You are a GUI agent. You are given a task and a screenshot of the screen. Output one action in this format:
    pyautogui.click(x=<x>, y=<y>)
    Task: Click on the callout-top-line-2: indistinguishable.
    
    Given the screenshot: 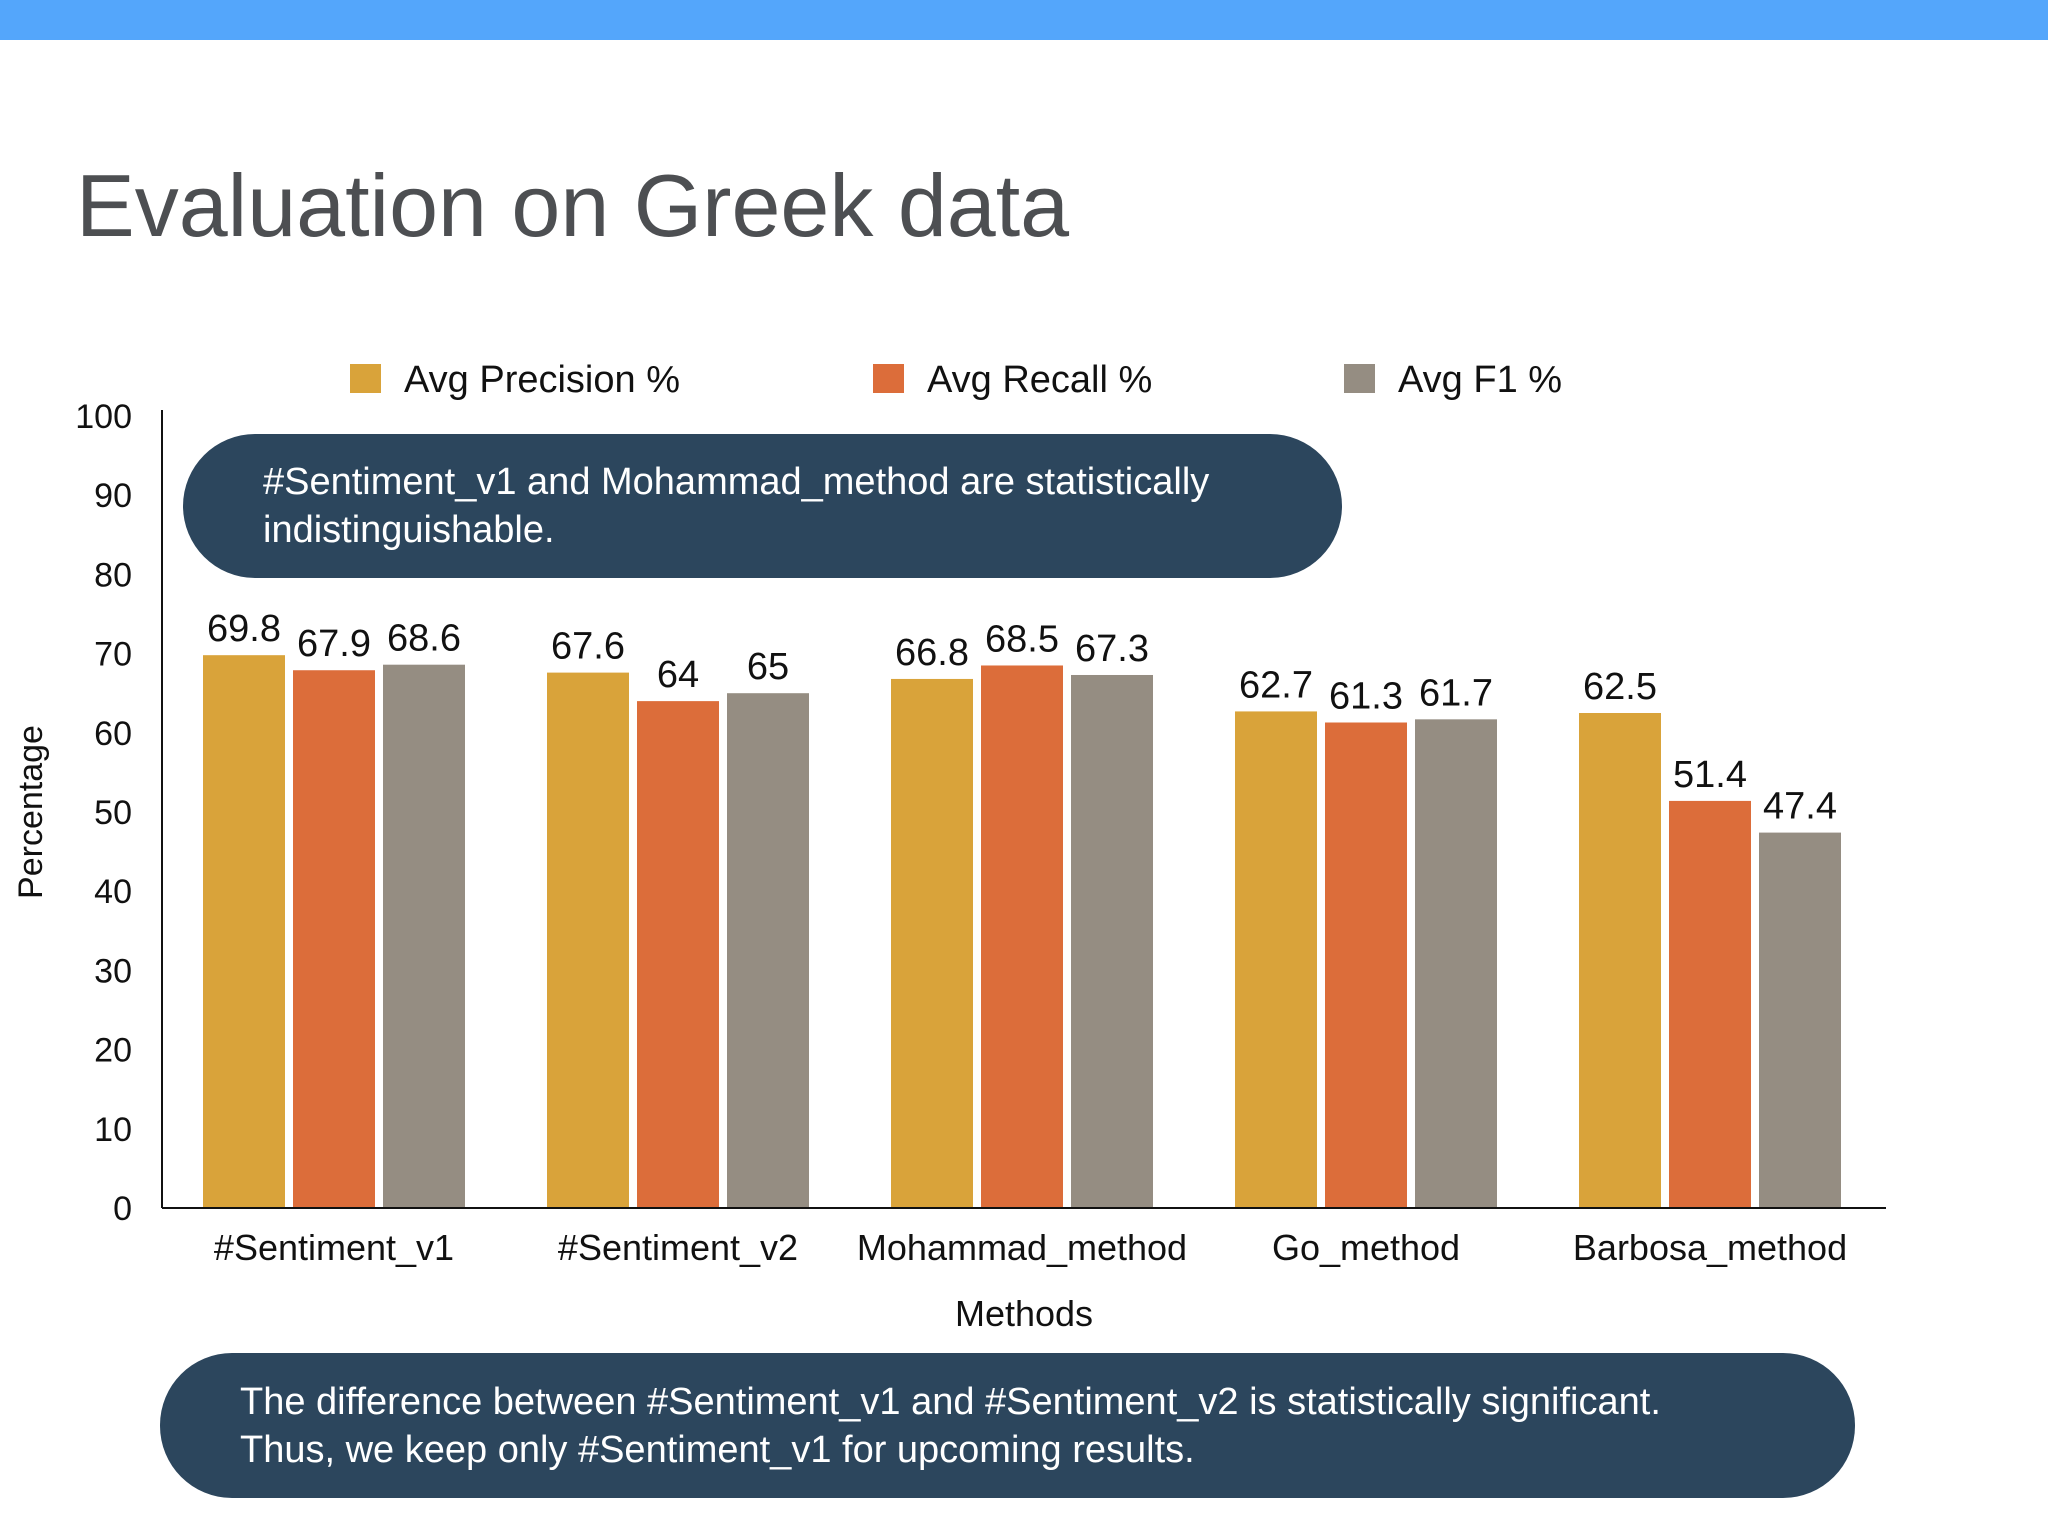 What is the action you would take?
    pyautogui.click(x=409, y=530)
    